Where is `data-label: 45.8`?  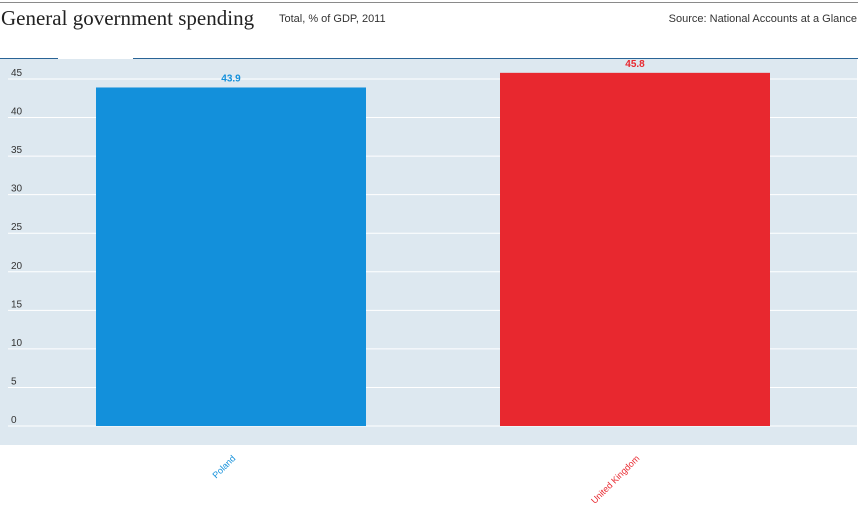 data-label: 45.8 is located at coordinates (635, 64).